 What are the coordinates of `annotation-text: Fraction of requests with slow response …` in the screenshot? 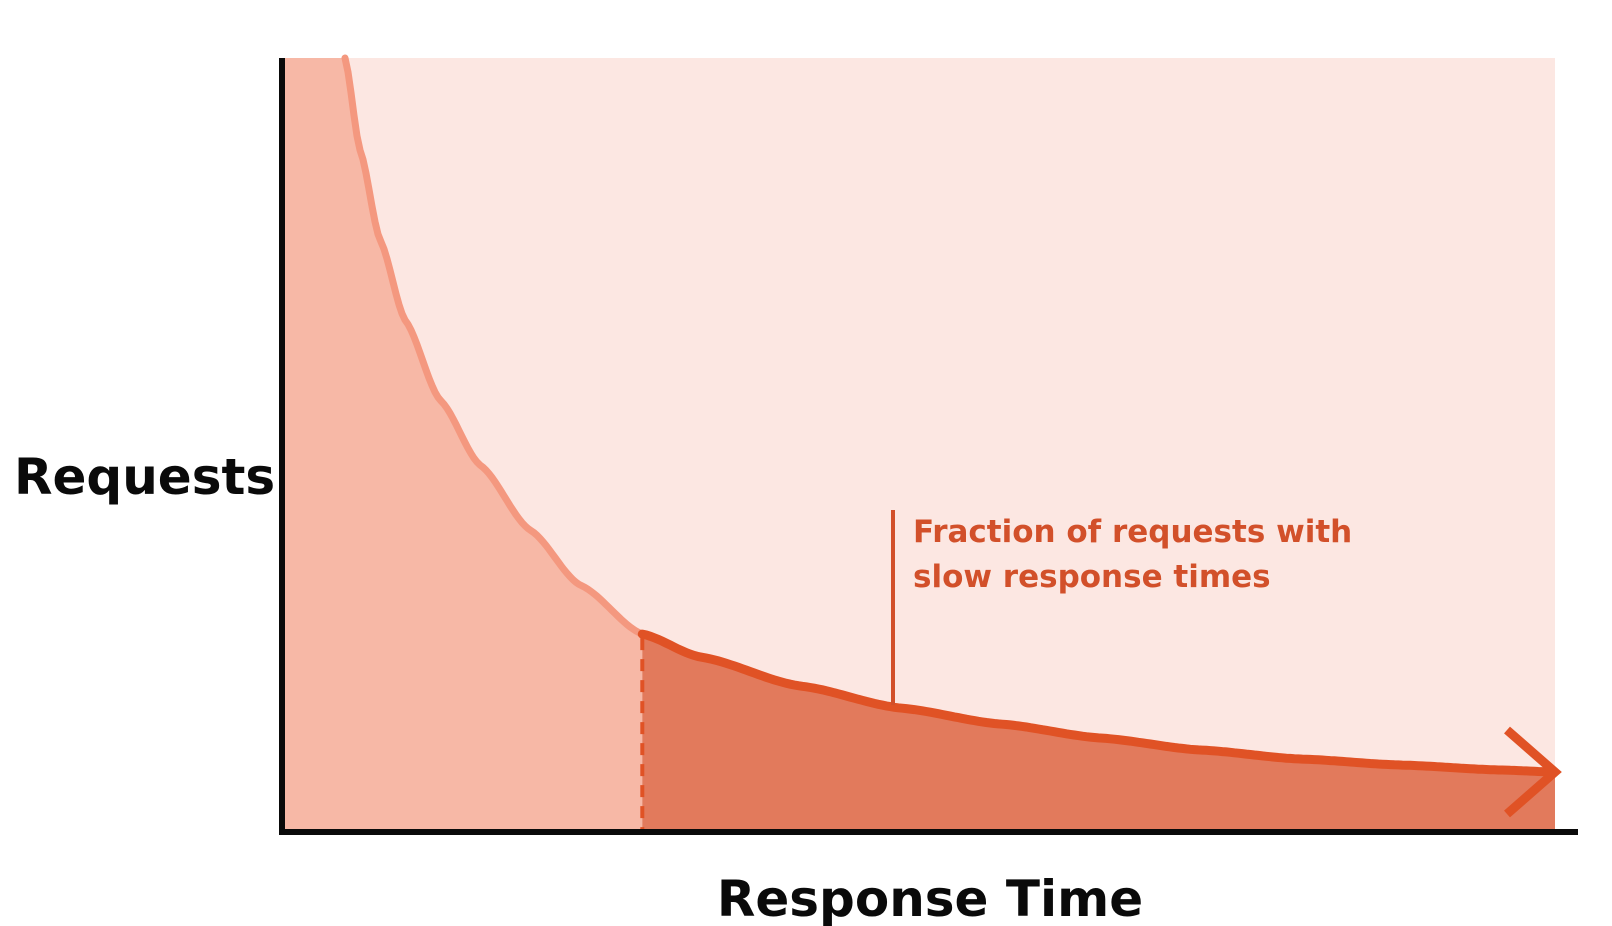 It's located at (1138, 554).